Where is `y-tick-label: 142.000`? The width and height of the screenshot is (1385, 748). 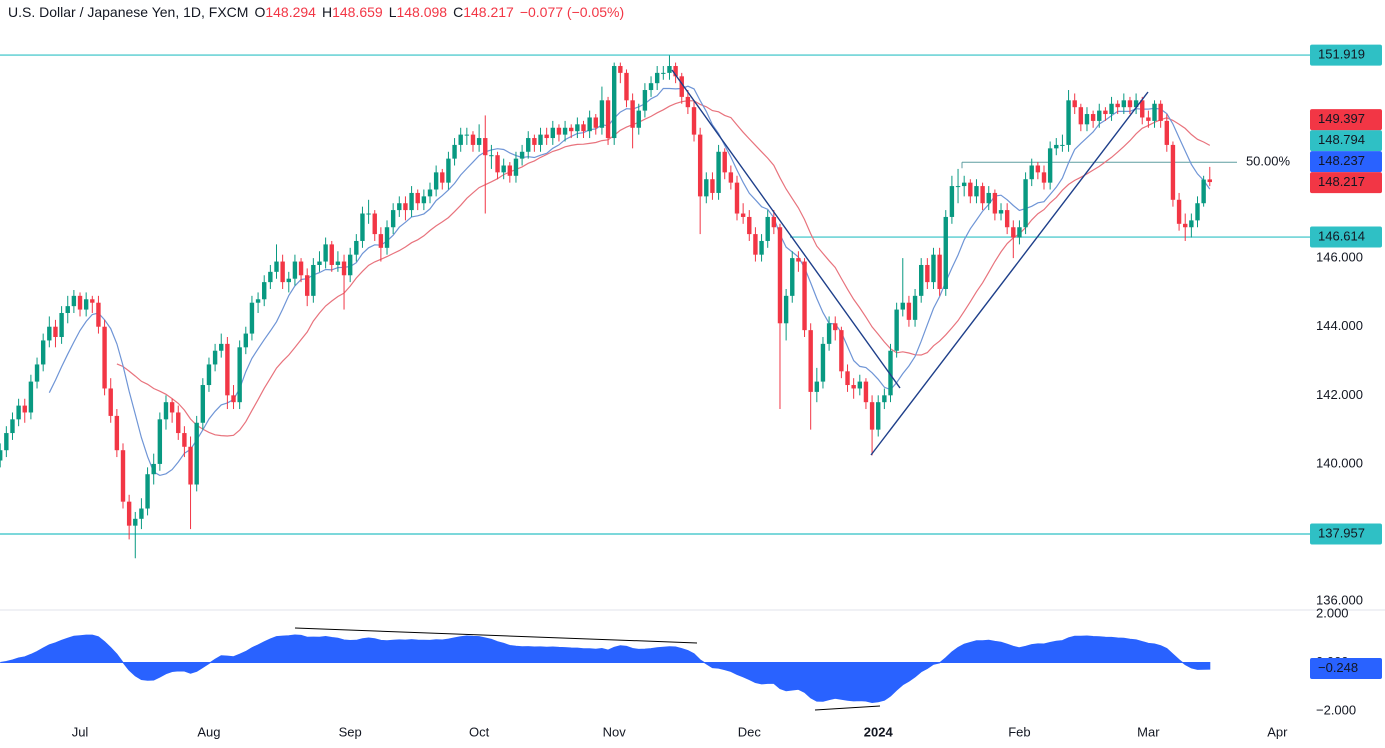 y-tick-label: 142.000 is located at coordinates (1339, 394).